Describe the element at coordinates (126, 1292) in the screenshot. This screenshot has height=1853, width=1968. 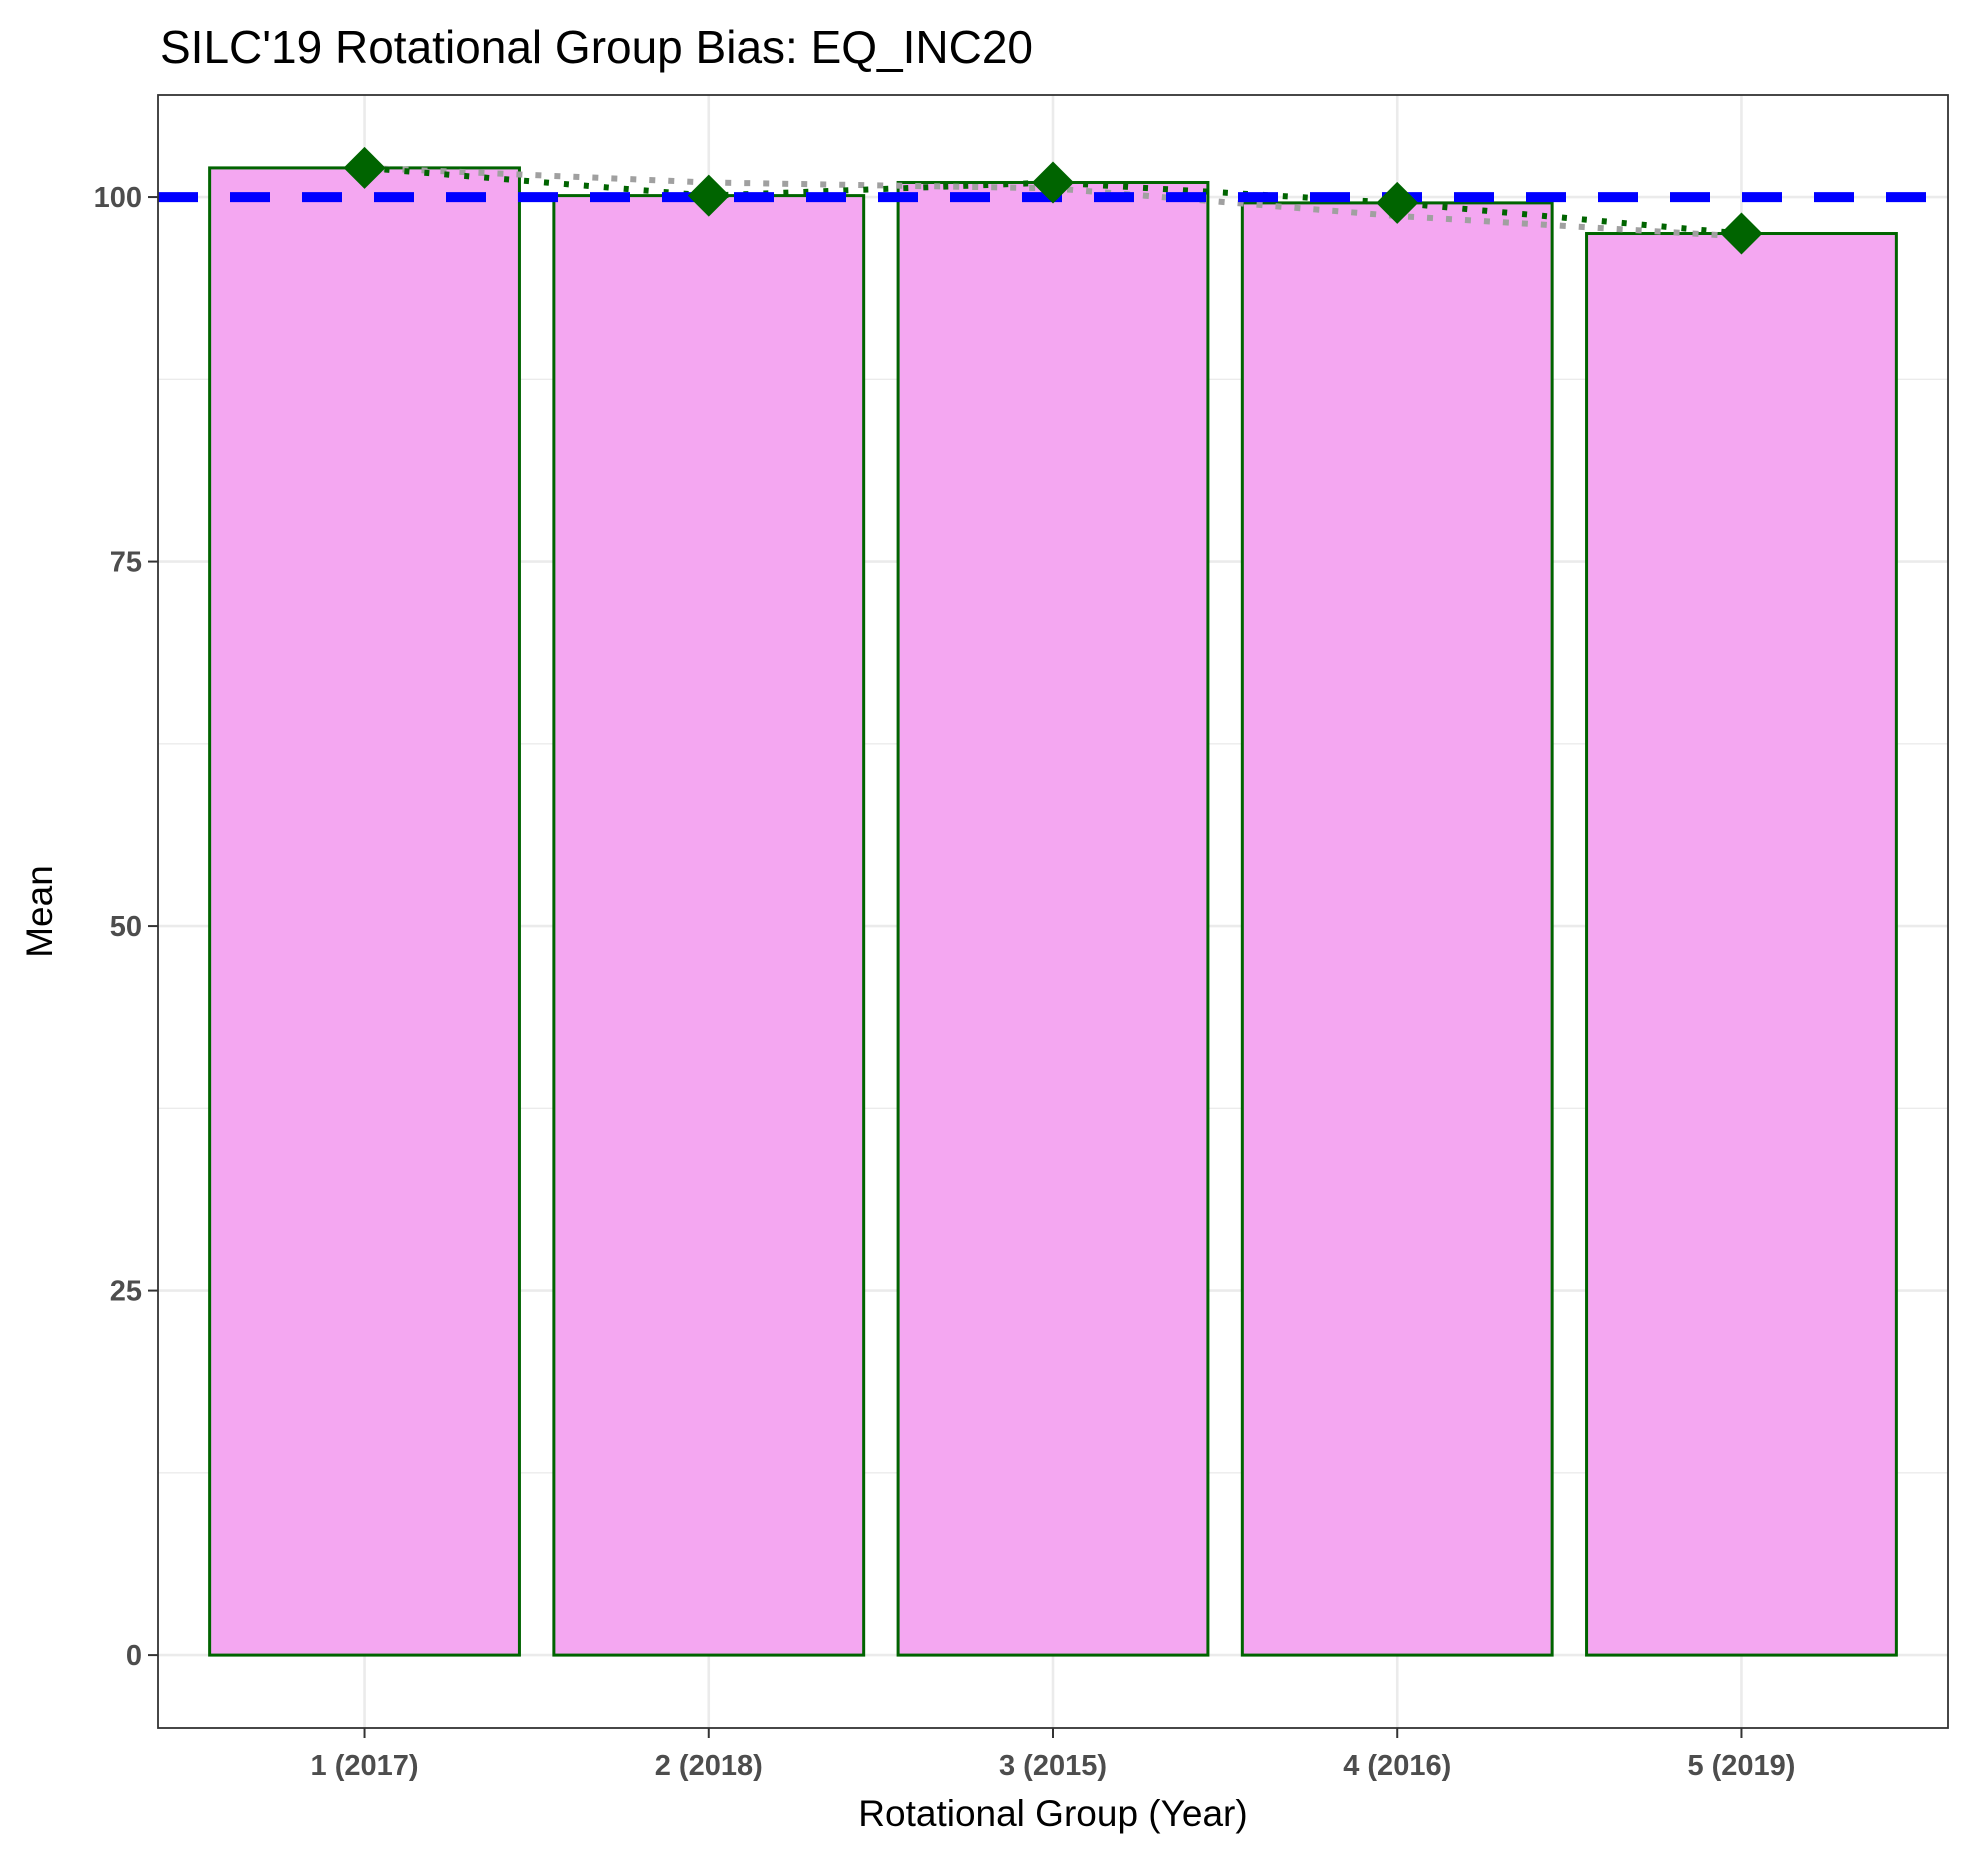
I see `y-tick-label: 25` at that location.